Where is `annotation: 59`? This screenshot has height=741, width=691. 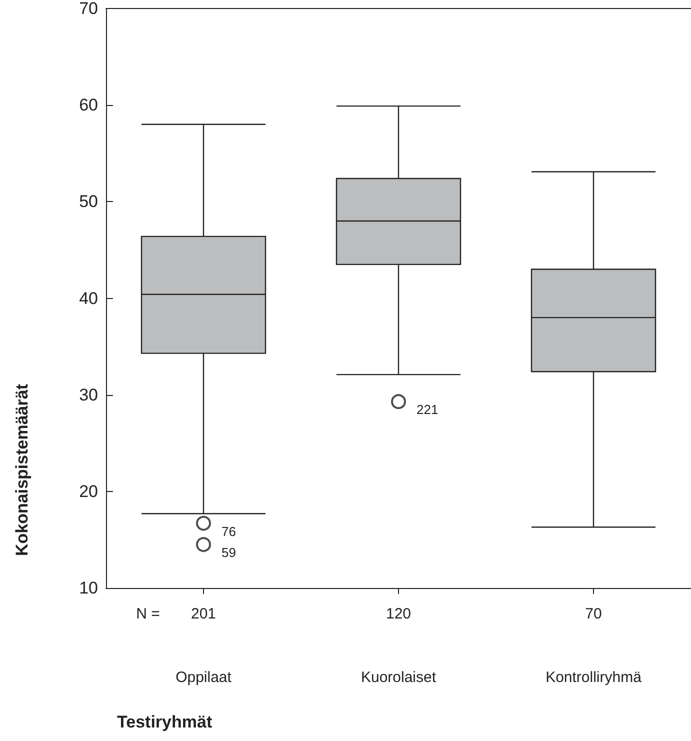
annotation: 59 is located at coordinates (229, 552).